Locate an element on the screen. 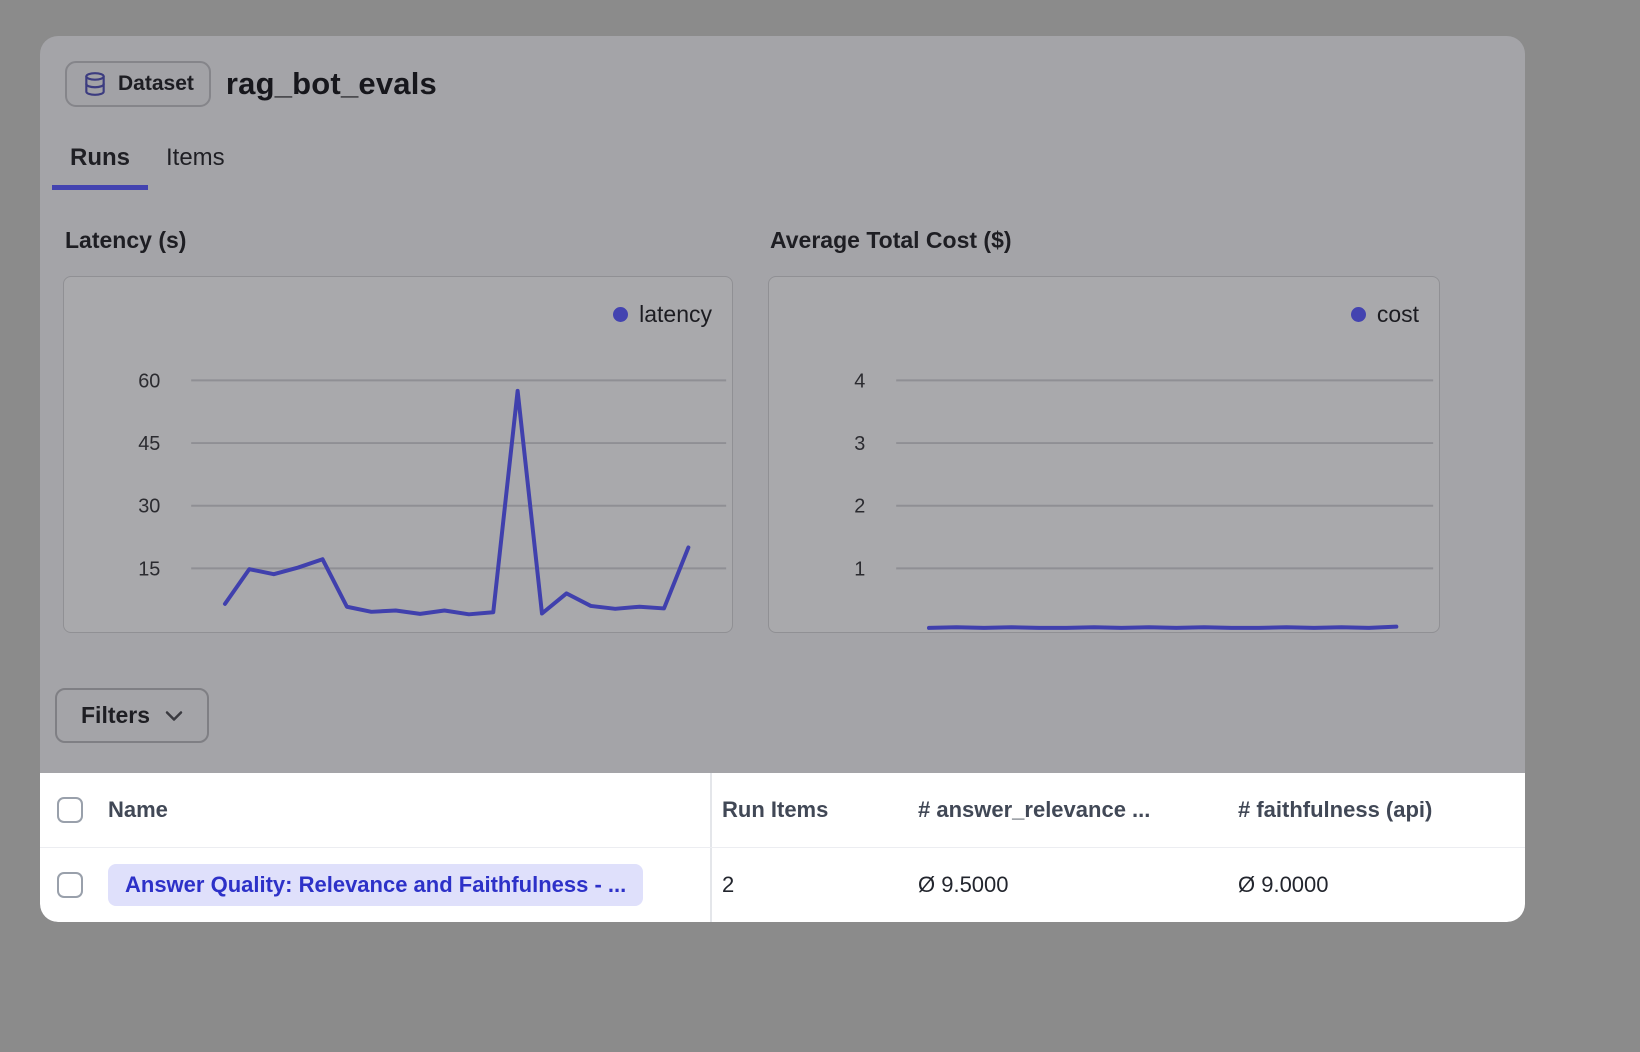 The image size is (1640, 1052). latency-chart: 60 45 30 15 latency is located at coordinates (398, 454).